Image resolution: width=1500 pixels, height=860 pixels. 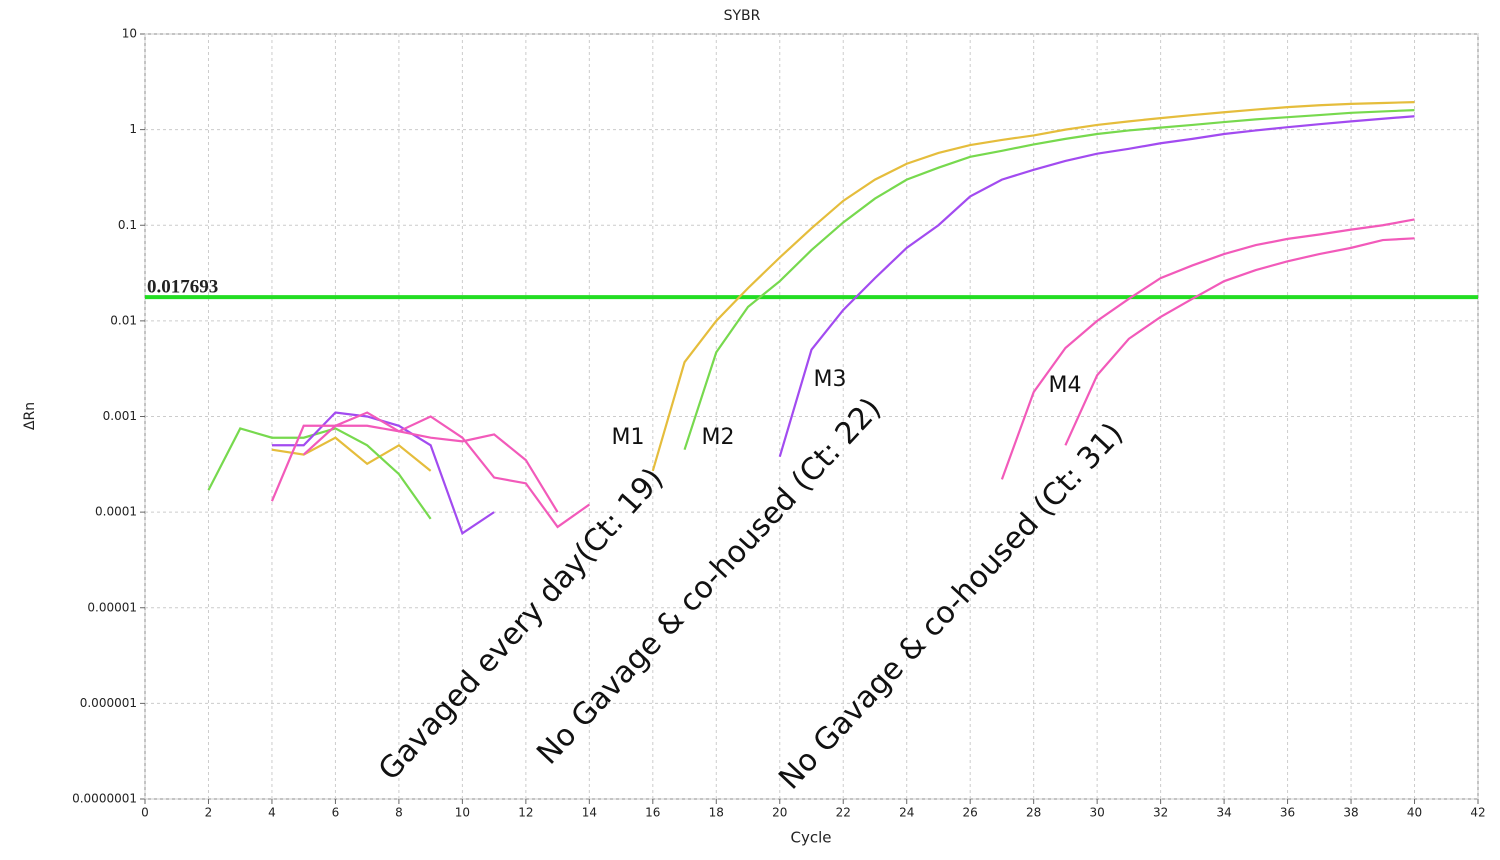 What do you see at coordinates (108, 703) in the screenshot?
I see `y-tick-label: 0.000001` at bounding box center [108, 703].